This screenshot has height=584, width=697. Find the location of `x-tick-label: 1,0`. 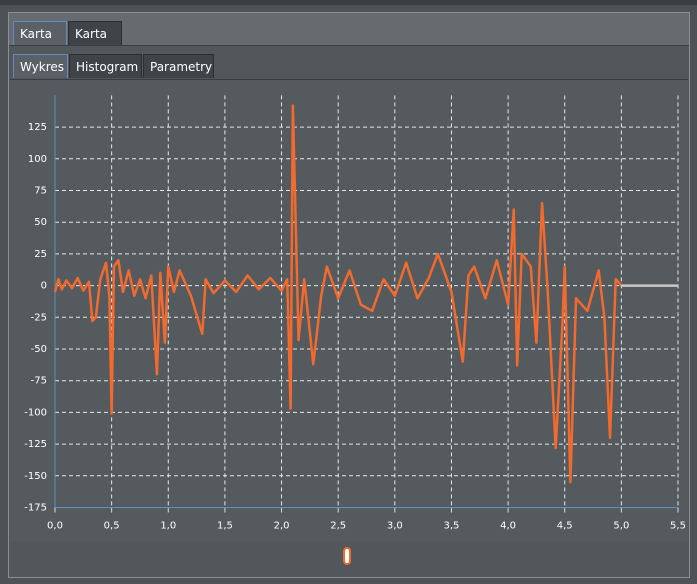

x-tick-label: 1,0 is located at coordinates (168, 526).